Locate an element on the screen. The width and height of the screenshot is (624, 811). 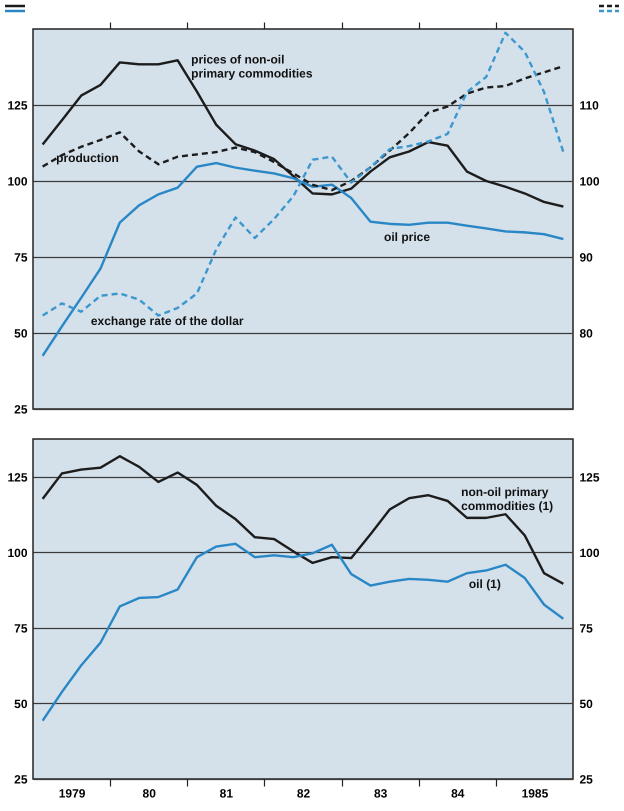
x-tick-label: 82 is located at coordinates (303, 793).